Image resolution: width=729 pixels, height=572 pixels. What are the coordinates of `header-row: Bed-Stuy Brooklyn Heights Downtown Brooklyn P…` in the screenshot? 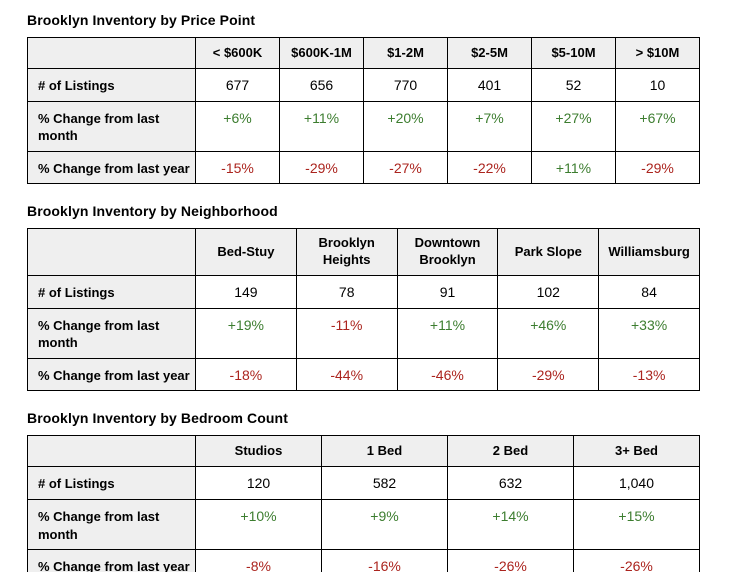 It's located at (363, 252).